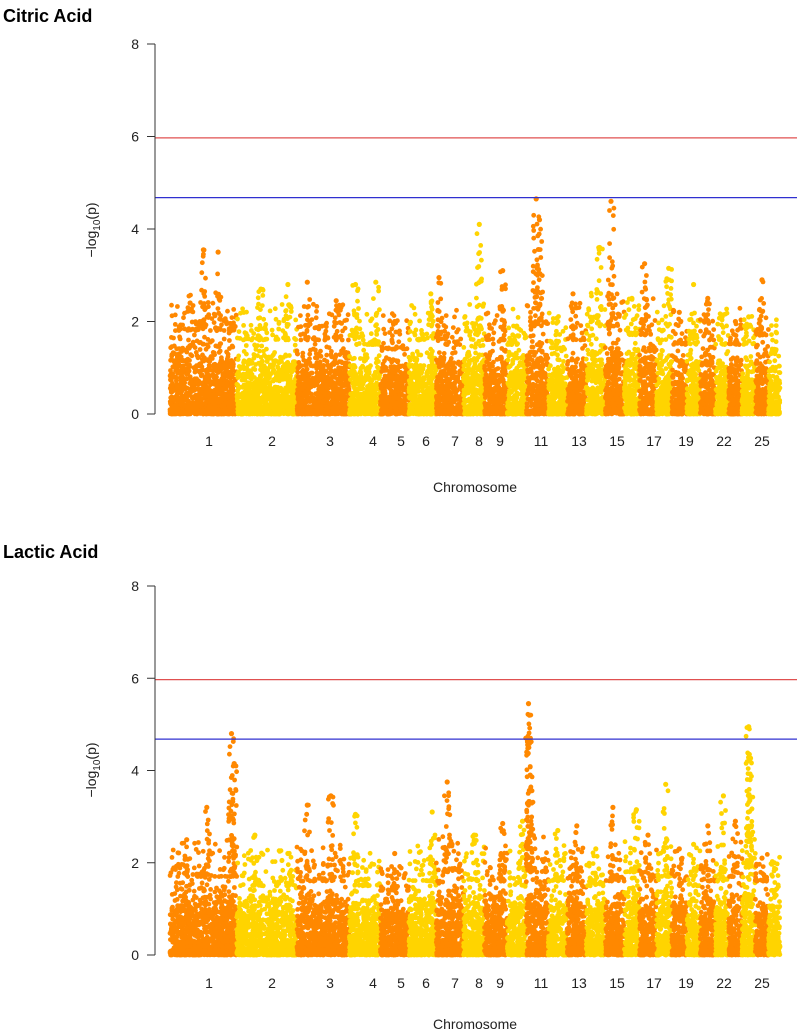 The image size is (800, 1033). What do you see at coordinates (395, 364) in the screenshot?
I see `chromosome-5-points` at bounding box center [395, 364].